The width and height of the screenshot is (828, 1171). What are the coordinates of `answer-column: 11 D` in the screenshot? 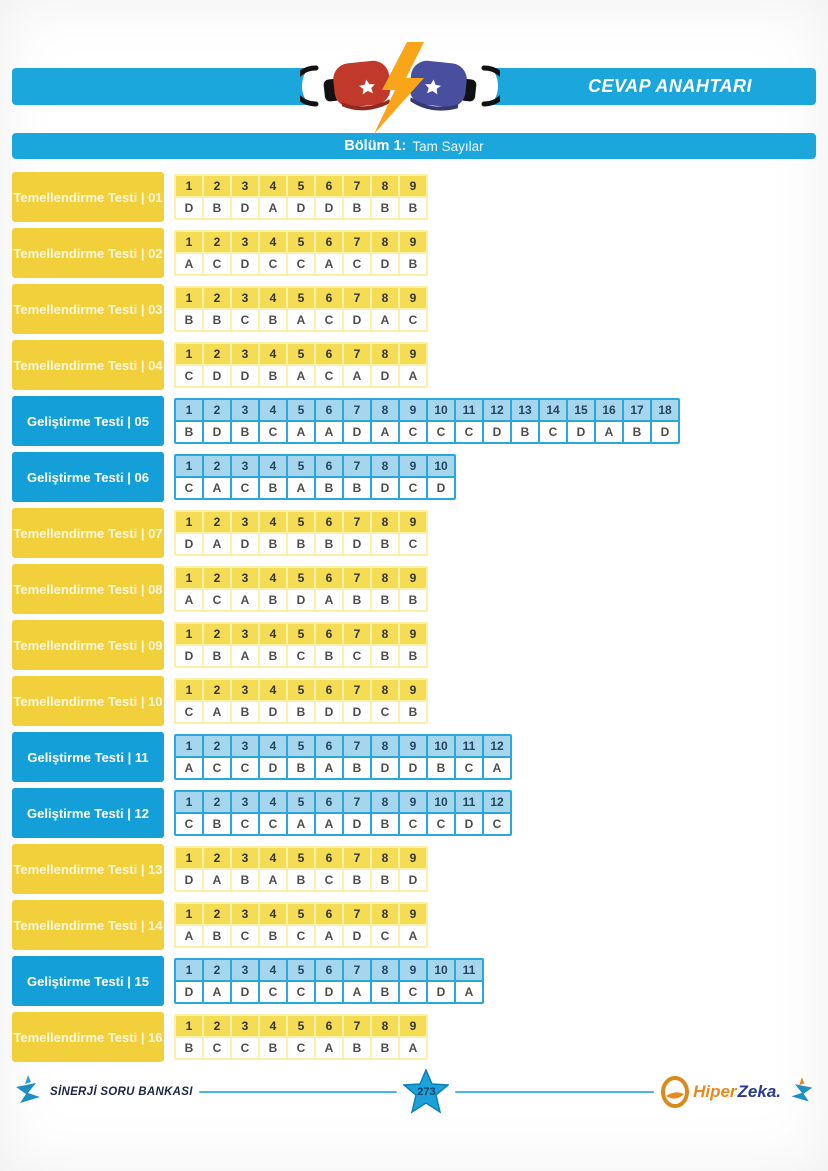 It's located at (469, 813).